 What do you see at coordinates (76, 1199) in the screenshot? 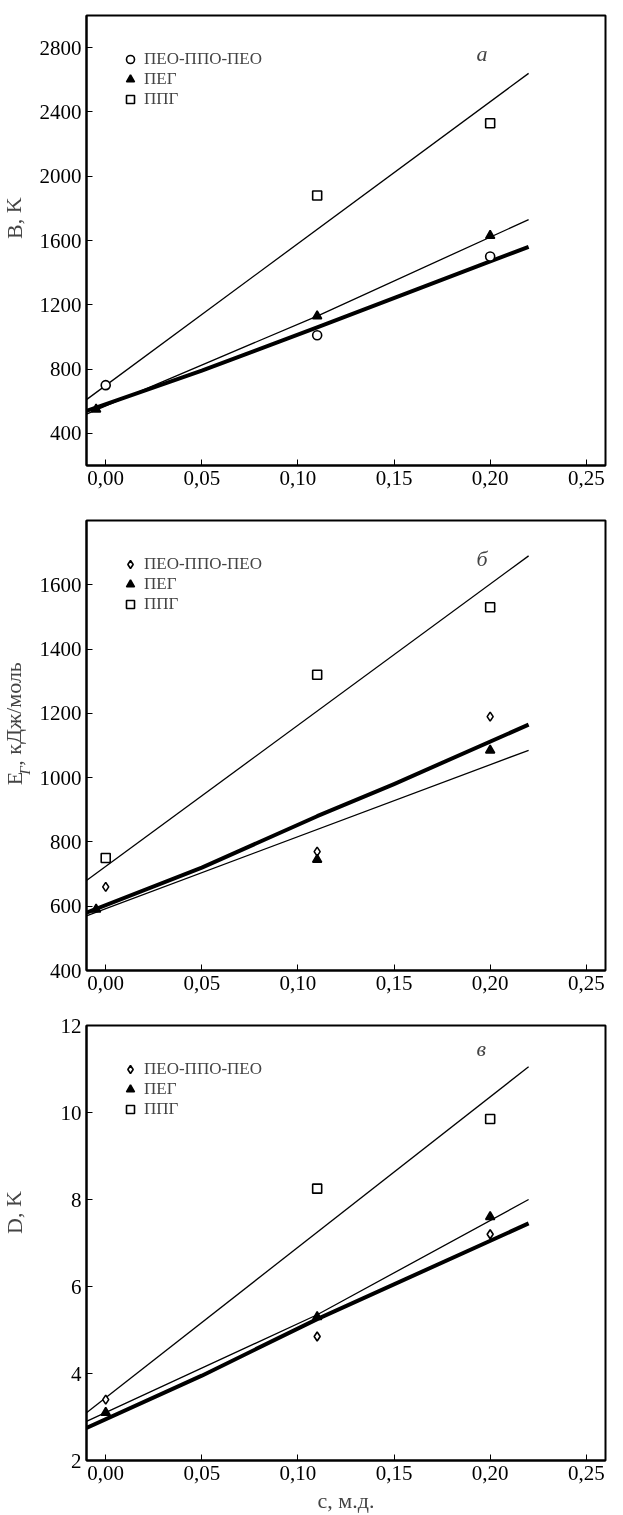
I see `y-tick-label: 8` at bounding box center [76, 1199].